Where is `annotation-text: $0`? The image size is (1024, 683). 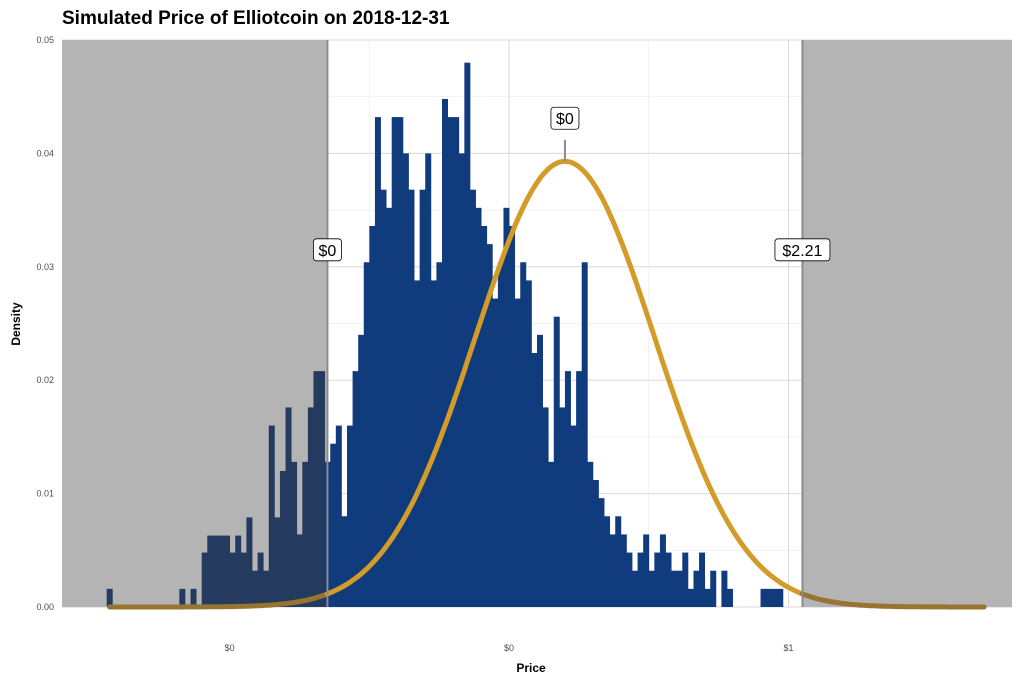 annotation-text: $0 is located at coordinates (565, 119).